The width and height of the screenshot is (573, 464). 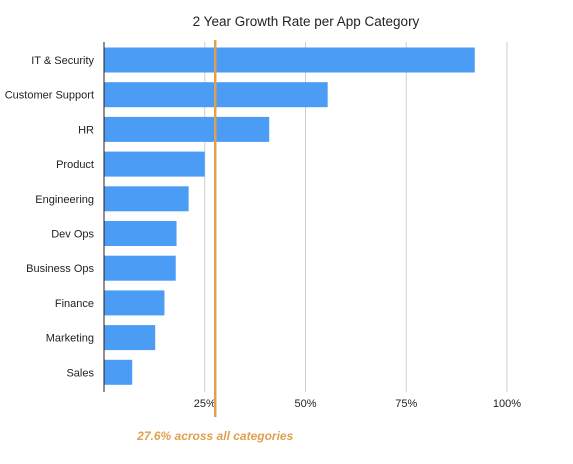 What do you see at coordinates (72, 235) in the screenshot?
I see `category-label-5: Dev Ops` at bounding box center [72, 235].